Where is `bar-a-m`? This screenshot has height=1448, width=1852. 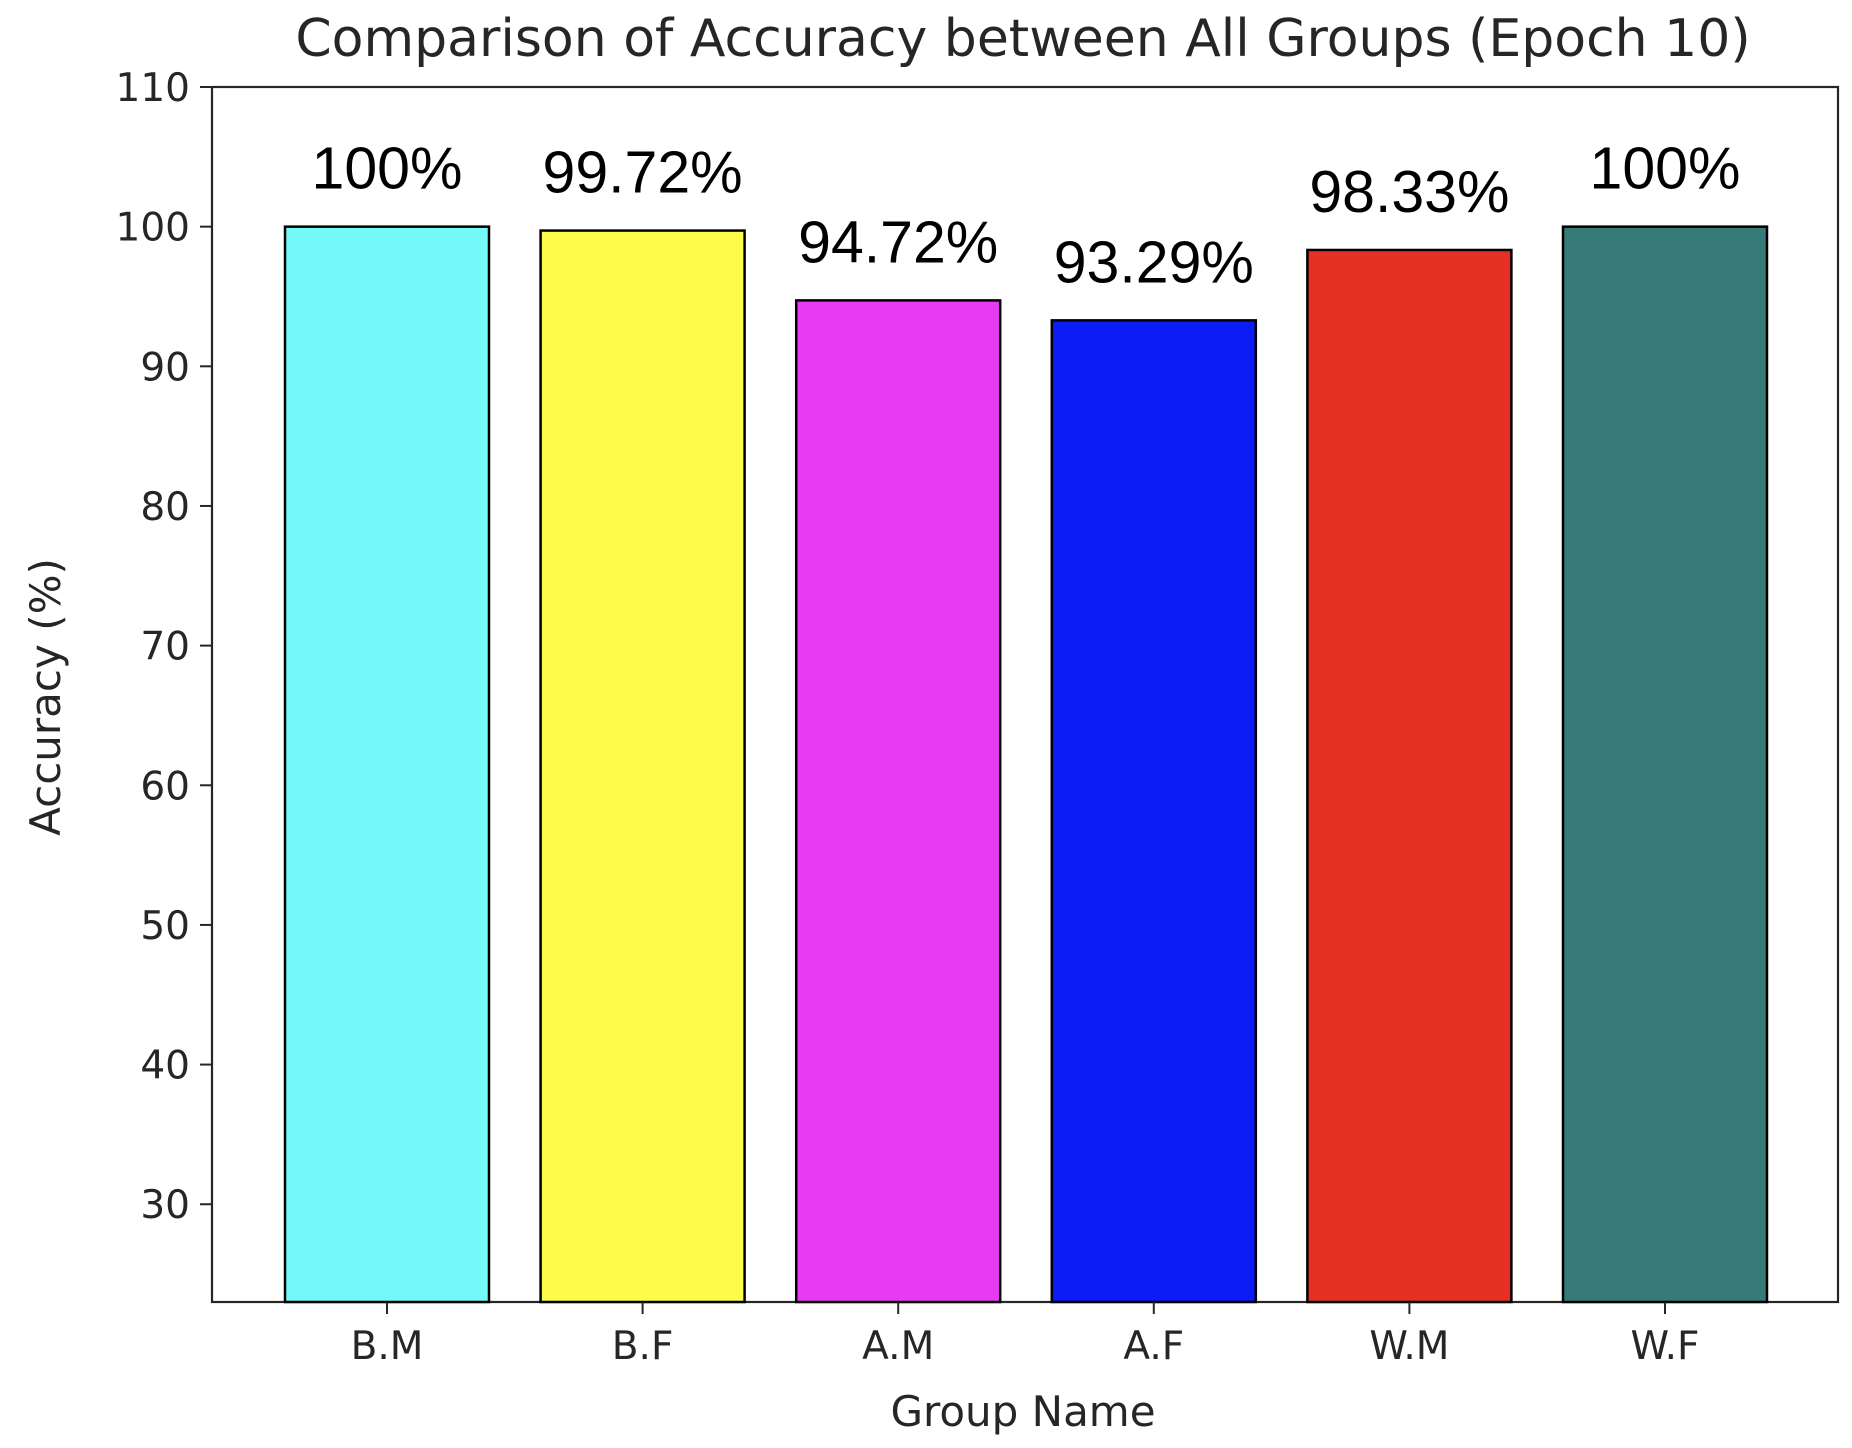 bar-a-m is located at coordinates (898, 801).